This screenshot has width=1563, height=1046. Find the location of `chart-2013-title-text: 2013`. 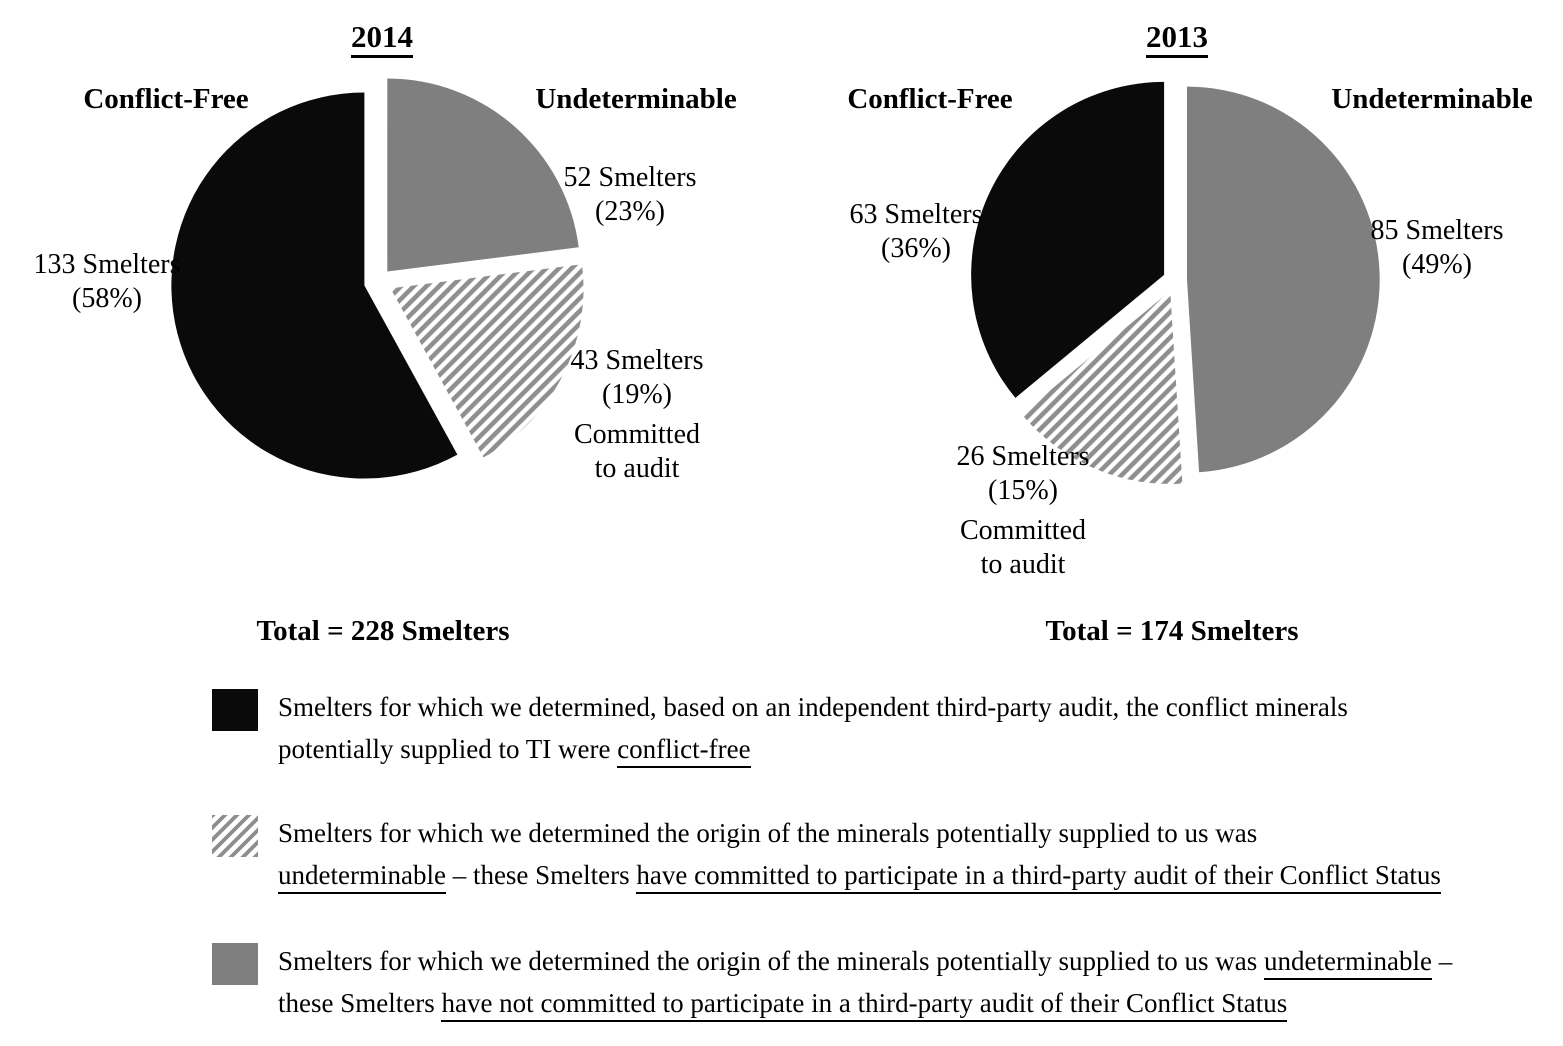

chart-2013-title-text: 2013 is located at coordinates (1177, 38).